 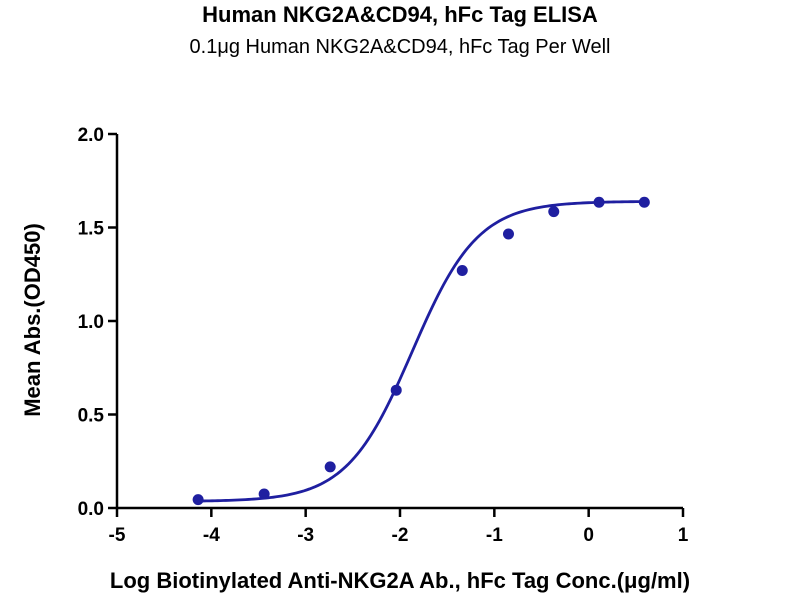 What do you see at coordinates (588, 535) in the screenshot?
I see `x-tick-label: 0` at bounding box center [588, 535].